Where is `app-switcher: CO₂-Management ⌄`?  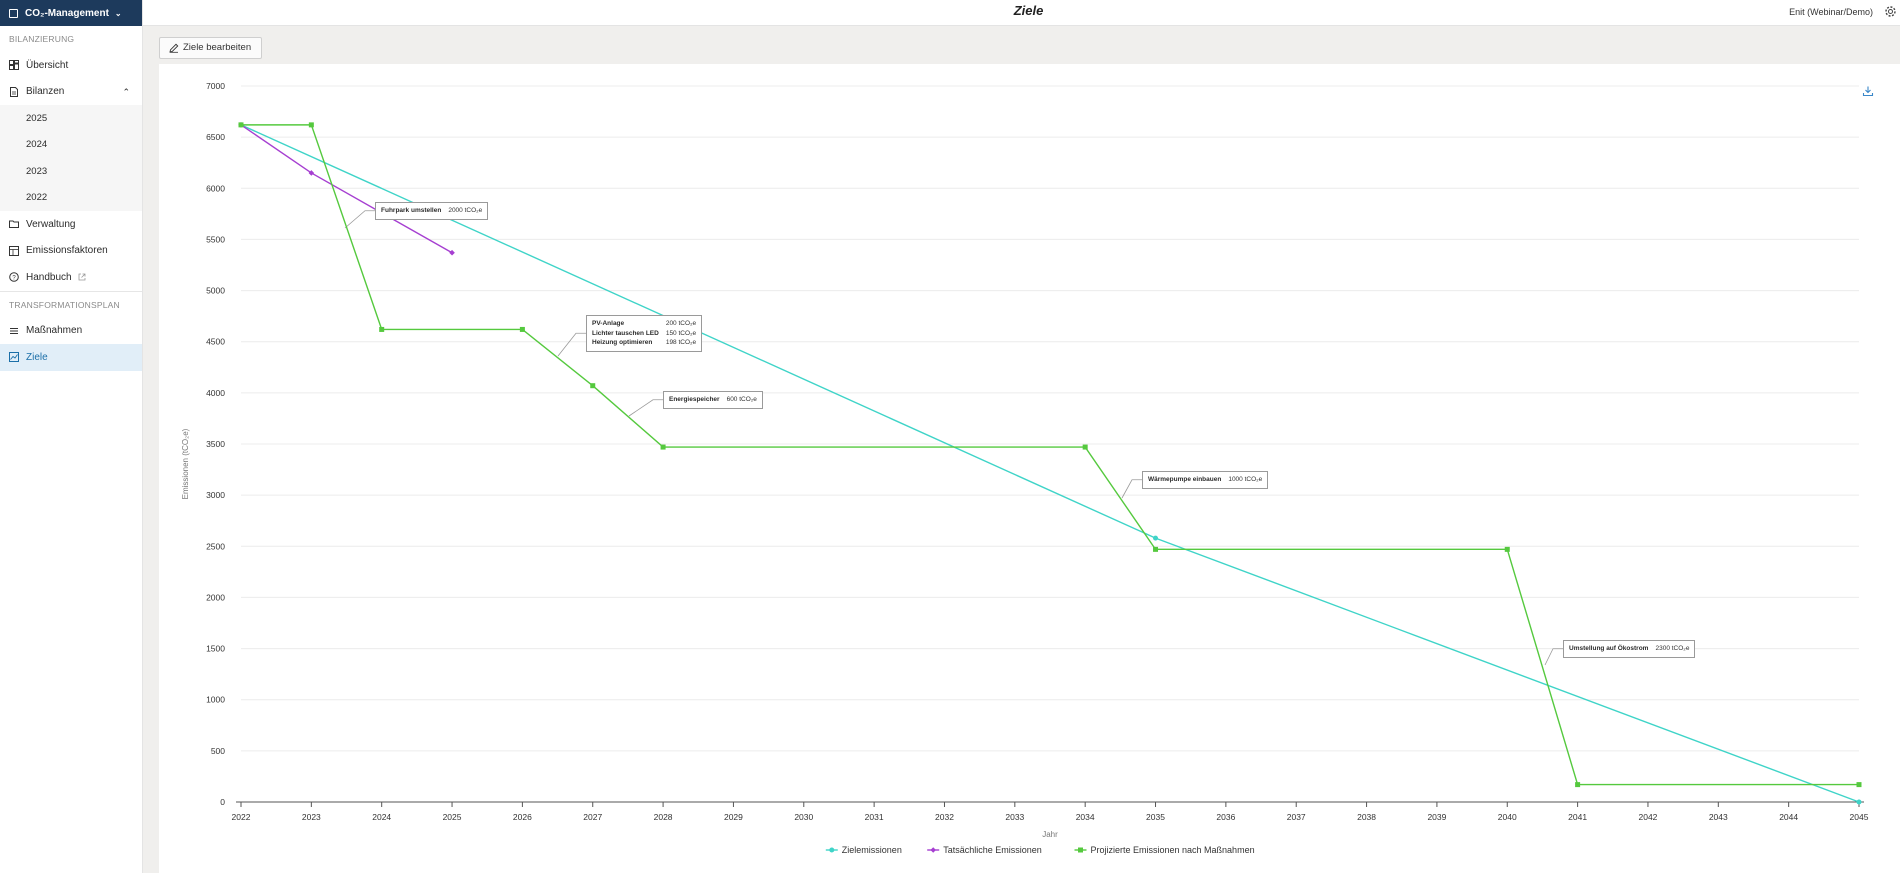 app-switcher: CO₂-Management ⌄ is located at coordinates (71, 13).